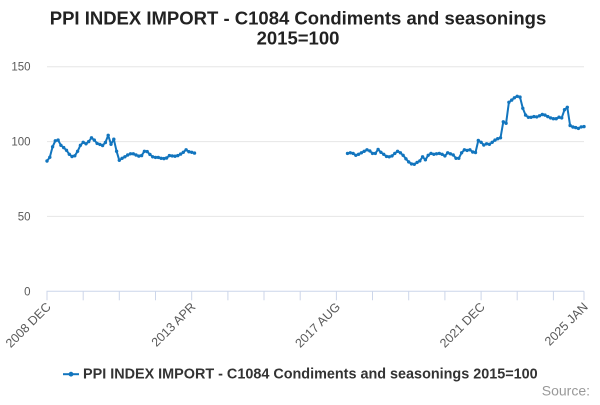 The image size is (600, 405). I want to click on svg-text: 0, so click(27, 292).